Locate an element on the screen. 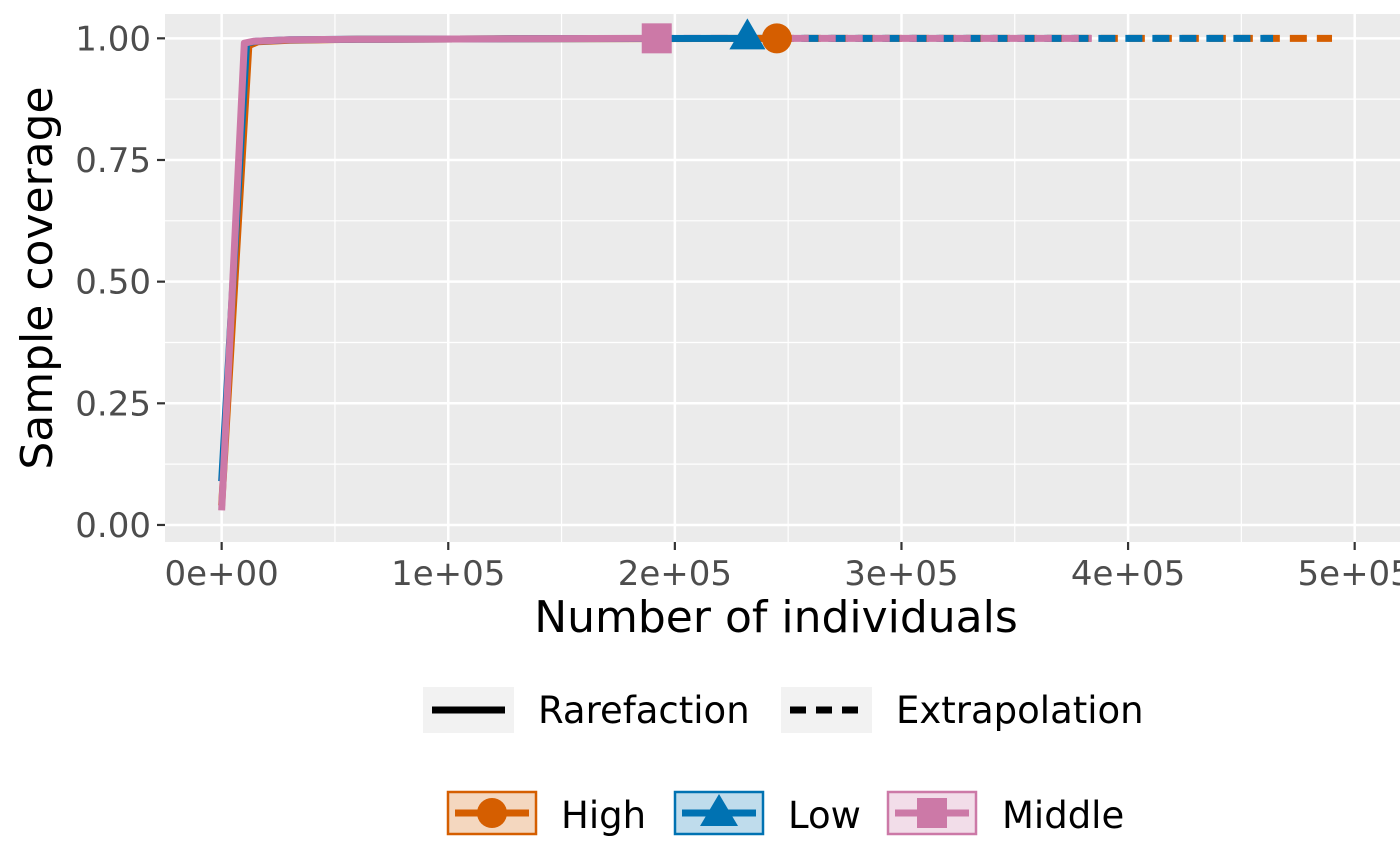  legend-label-extrapolation: Extrapolation is located at coordinates (1020, 710).